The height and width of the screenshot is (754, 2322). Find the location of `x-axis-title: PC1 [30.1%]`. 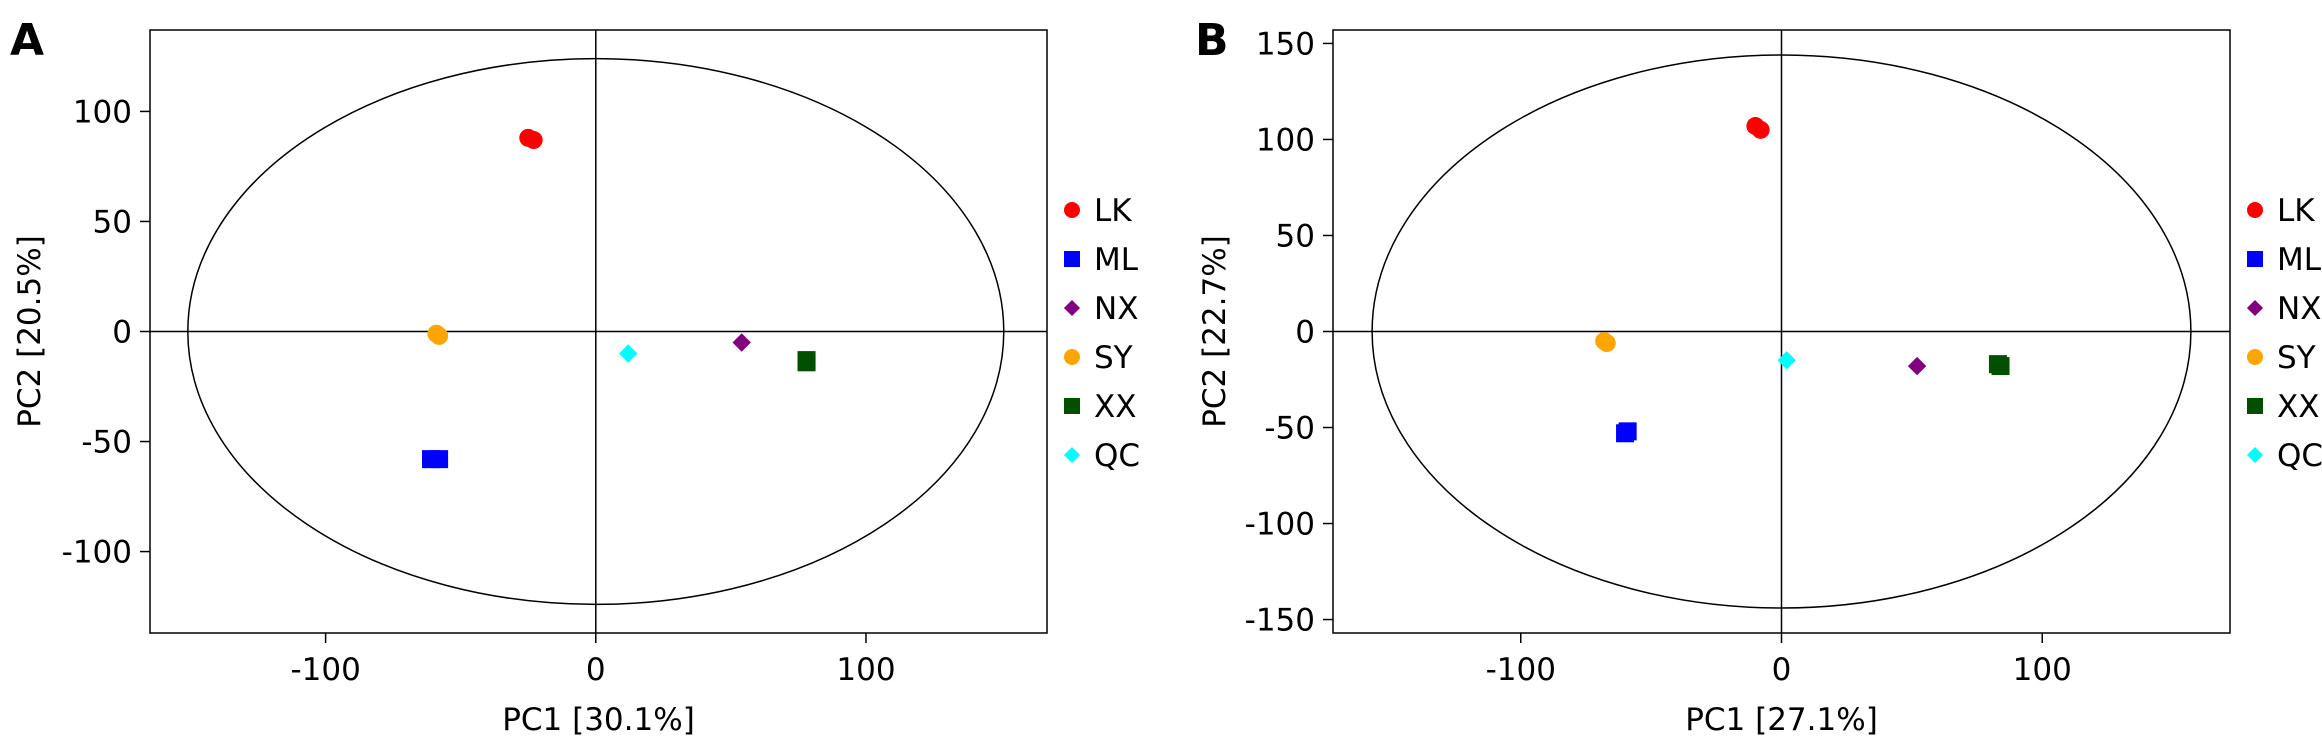

x-axis-title: PC1 [30.1%] is located at coordinates (598, 720).